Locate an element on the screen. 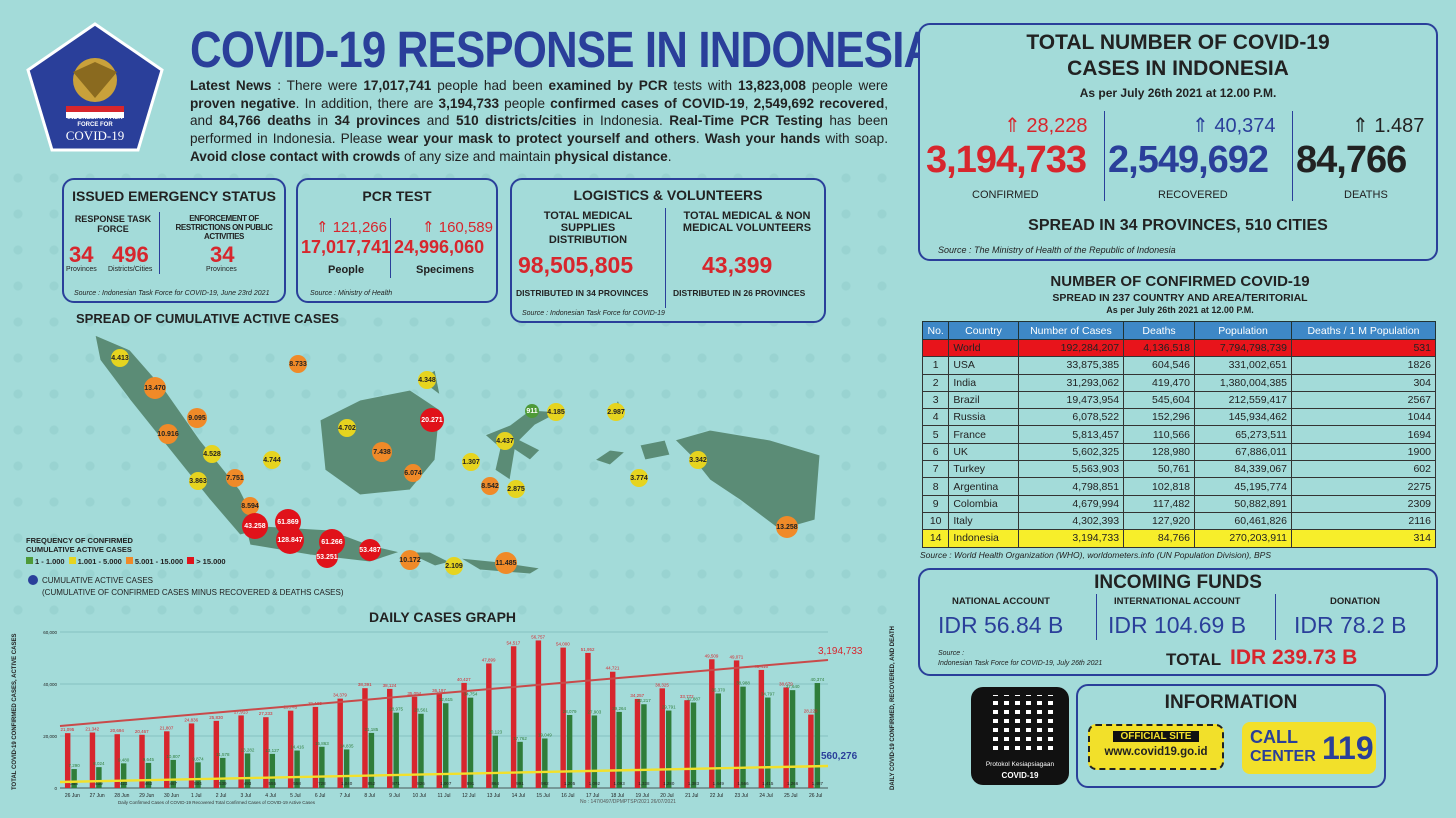 The height and width of the screenshot is (818, 1456). confirmed-data-label: 54,517 is located at coordinates (513, 642).